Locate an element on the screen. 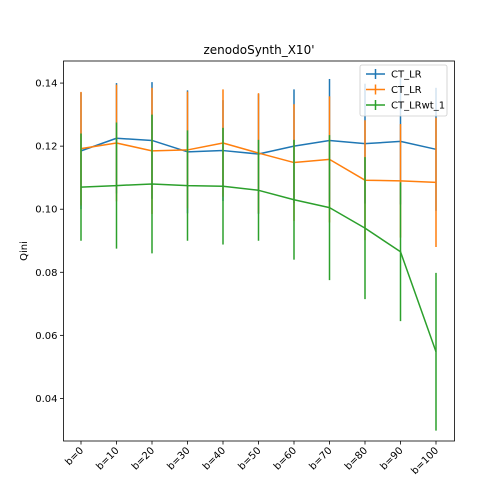 Image resolution: width=504 pixels, height=504 pixels. chart-title: zenodoSynth_X10' is located at coordinates (258, 50).